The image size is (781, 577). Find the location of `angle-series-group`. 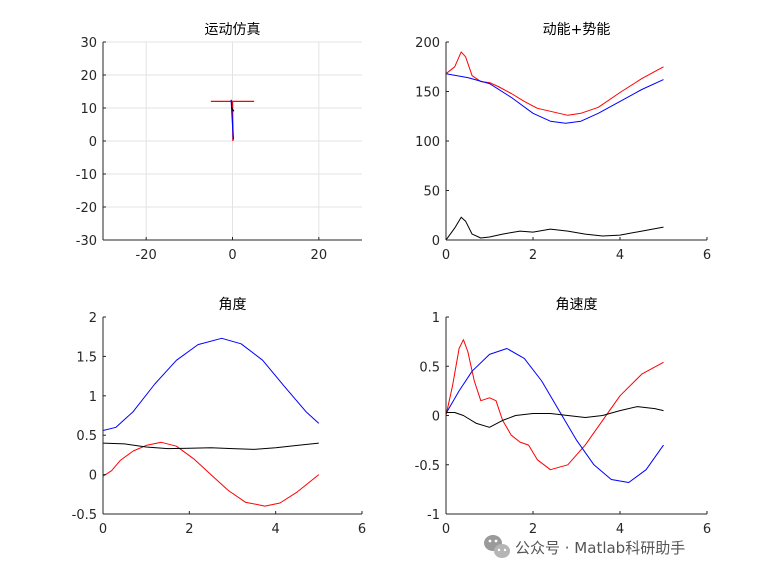

angle-series-group is located at coordinates (211, 422).